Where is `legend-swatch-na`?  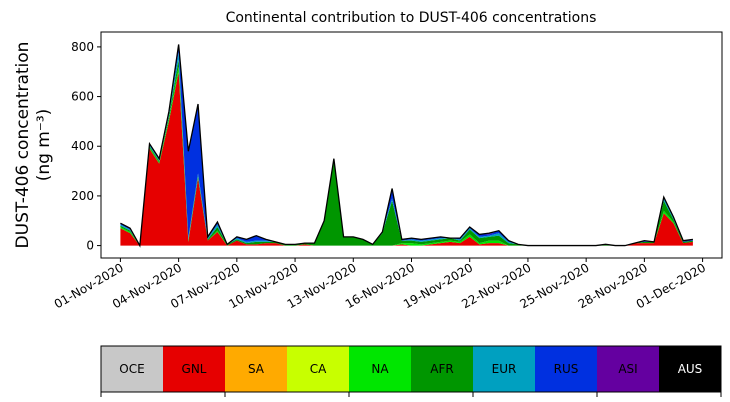 legend-swatch-na is located at coordinates (380, 369).